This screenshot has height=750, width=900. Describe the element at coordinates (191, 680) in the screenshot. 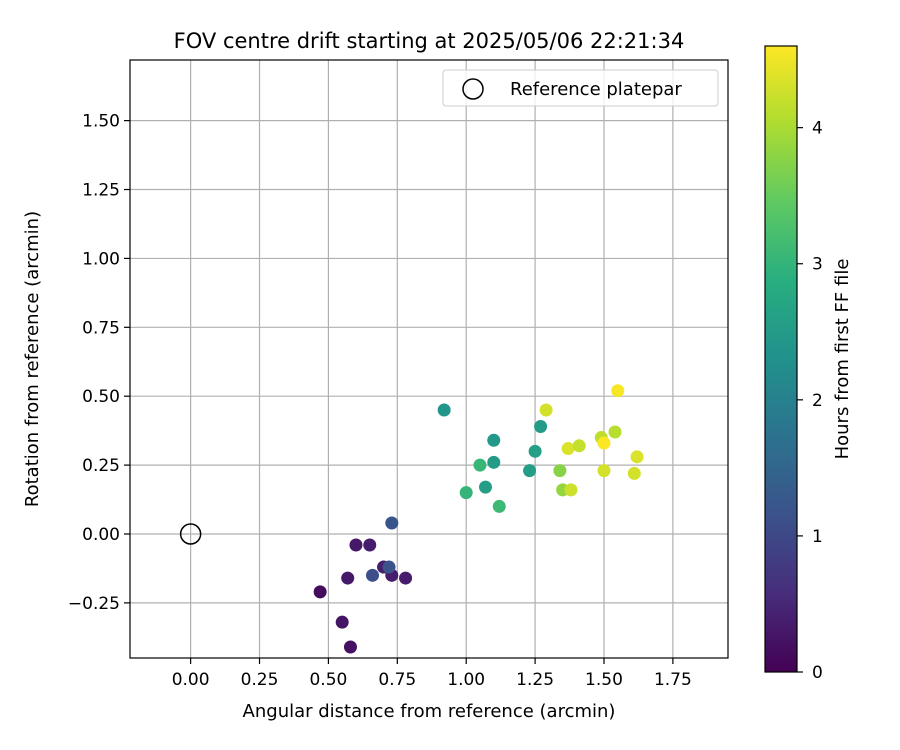

I see `x-tick-label: 0.00` at that location.